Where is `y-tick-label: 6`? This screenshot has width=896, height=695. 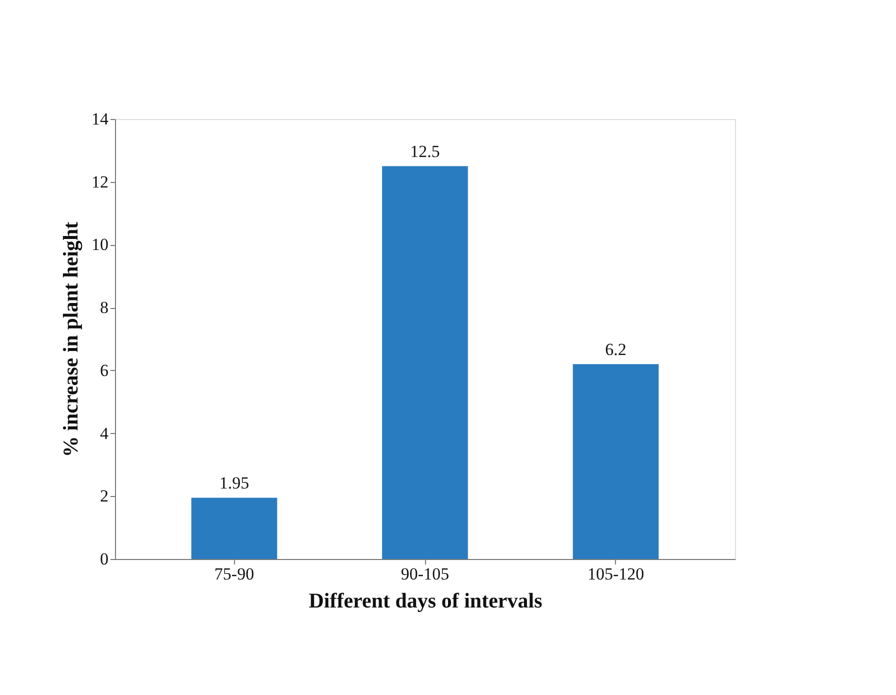
y-tick-label: 6 is located at coordinates (104, 370).